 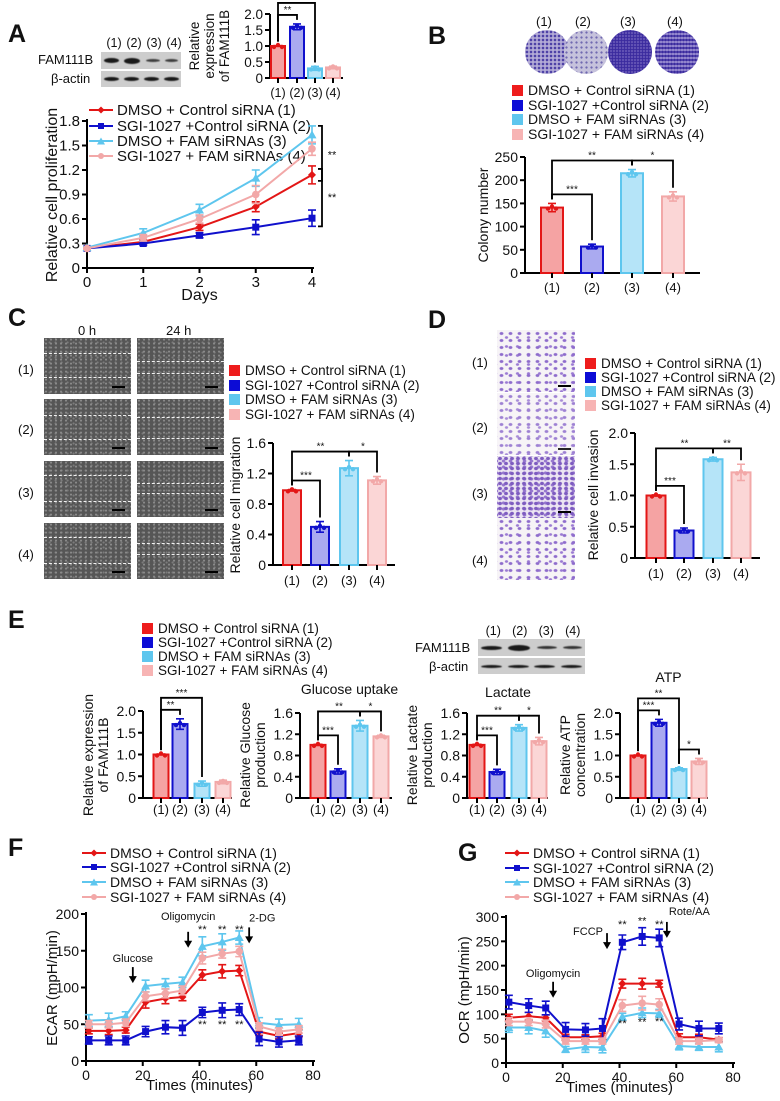 What do you see at coordinates (488, 1014) in the screenshot?
I see `y-tick-label: 100` at bounding box center [488, 1014].